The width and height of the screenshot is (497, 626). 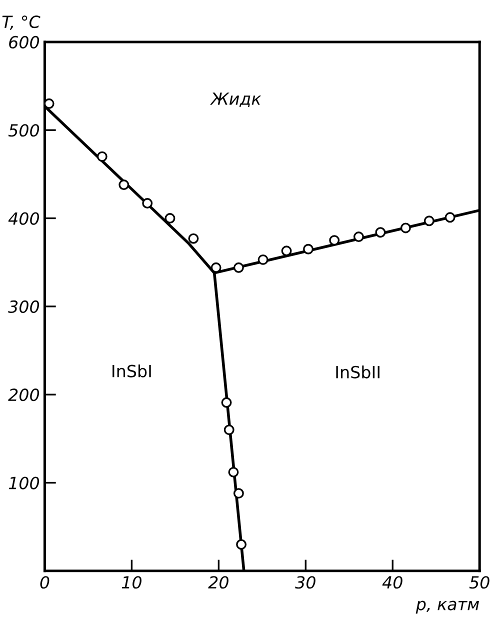 I want to click on annotation: Жидк, so click(x=236, y=100).